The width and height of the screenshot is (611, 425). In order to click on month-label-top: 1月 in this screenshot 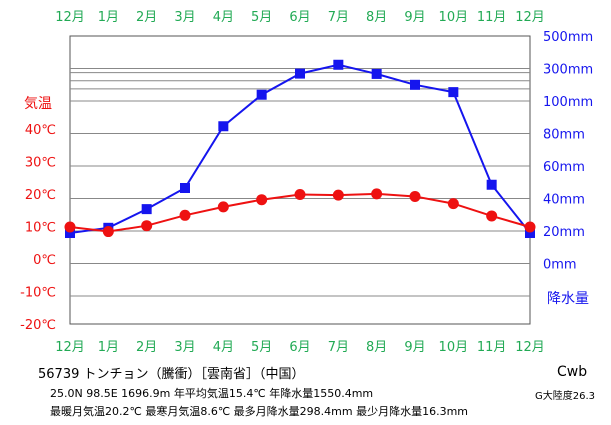, I will do `click(108, 17)`.